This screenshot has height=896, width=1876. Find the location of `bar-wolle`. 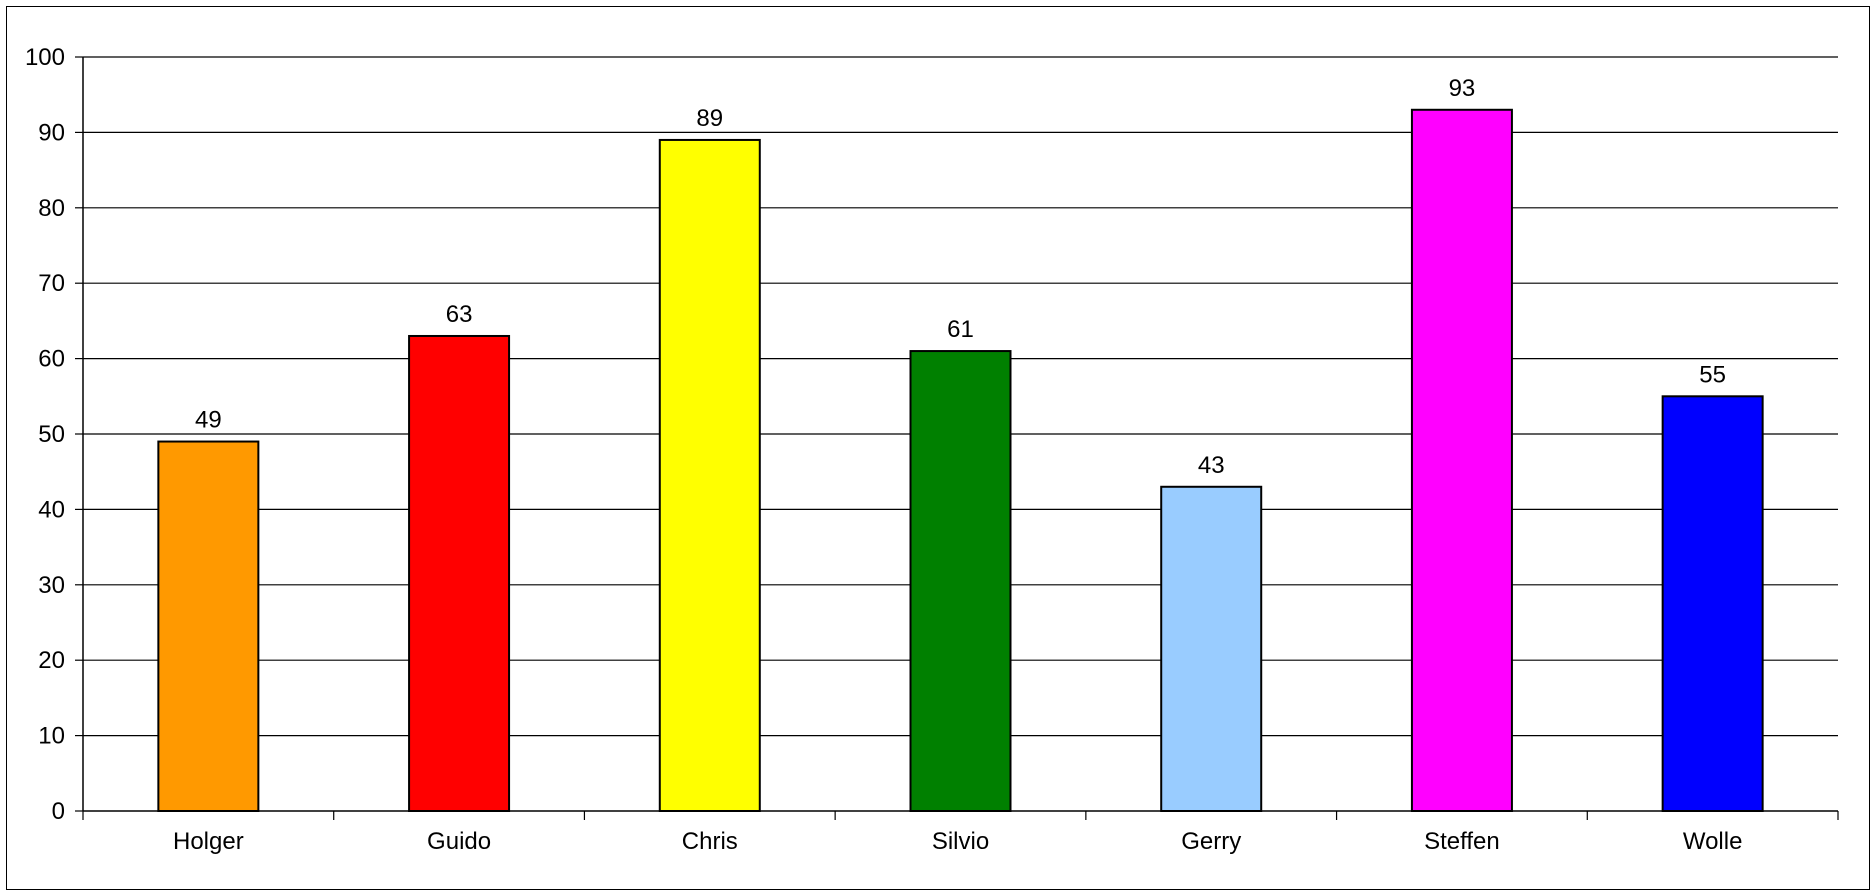

bar-wolle is located at coordinates (1712, 603).